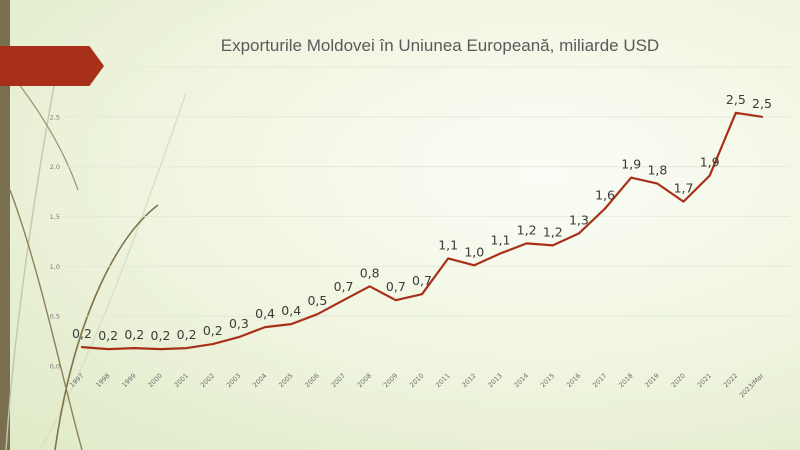  I want to click on x-tick-label: 2023/Mar, so click(752, 386).